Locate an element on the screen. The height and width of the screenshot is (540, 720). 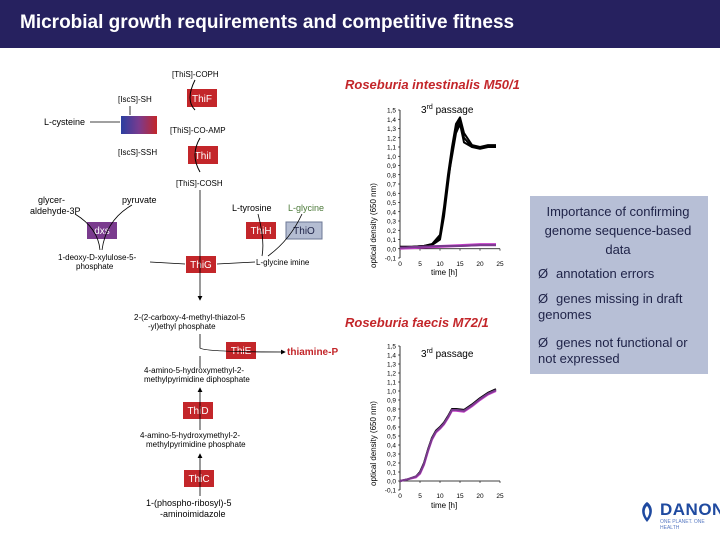
enzyme-thid-box is located at coordinates (198, 410).